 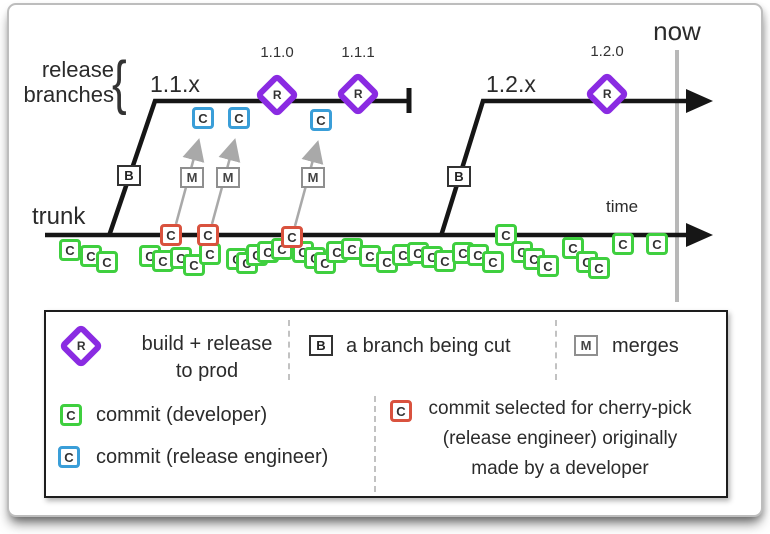 What do you see at coordinates (257, 167) in the screenshot?
I see `branch-11x-line` at bounding box center [257, 167].